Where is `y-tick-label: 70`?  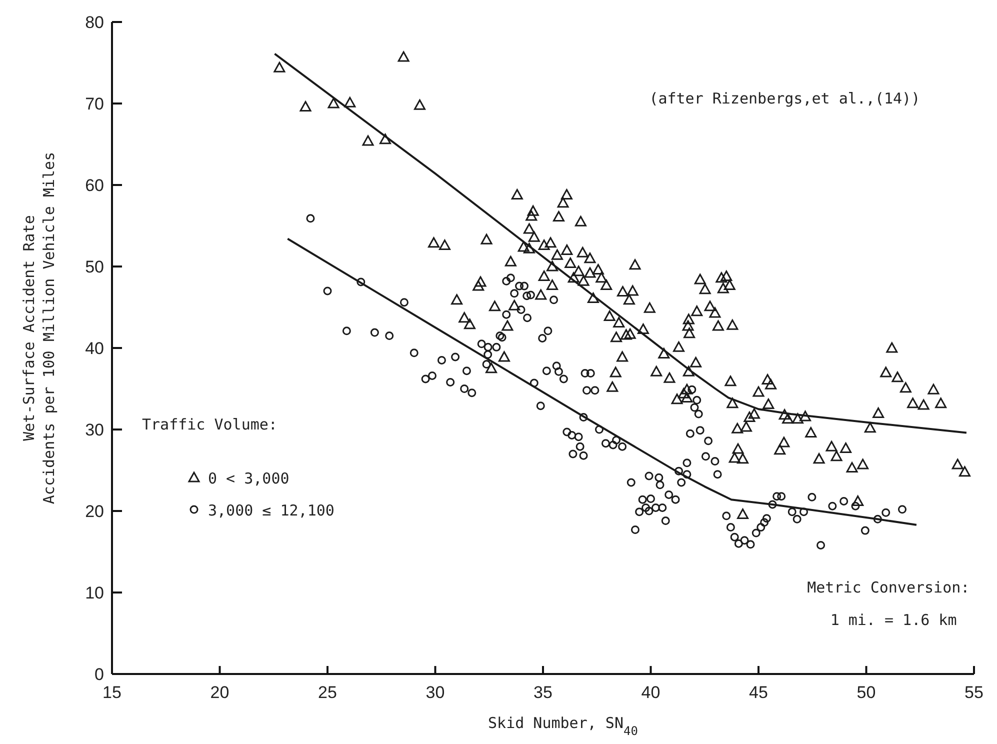 y-tick-label: 70 is located at coordinates (94, 104).